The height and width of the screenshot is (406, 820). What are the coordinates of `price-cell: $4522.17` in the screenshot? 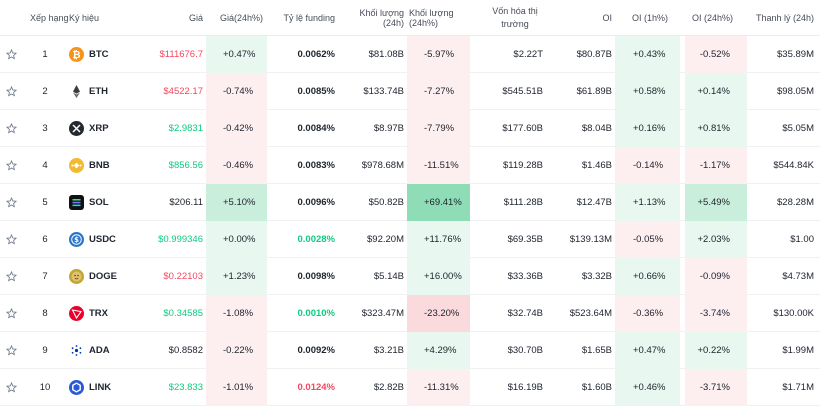 It's located at (183, 91).